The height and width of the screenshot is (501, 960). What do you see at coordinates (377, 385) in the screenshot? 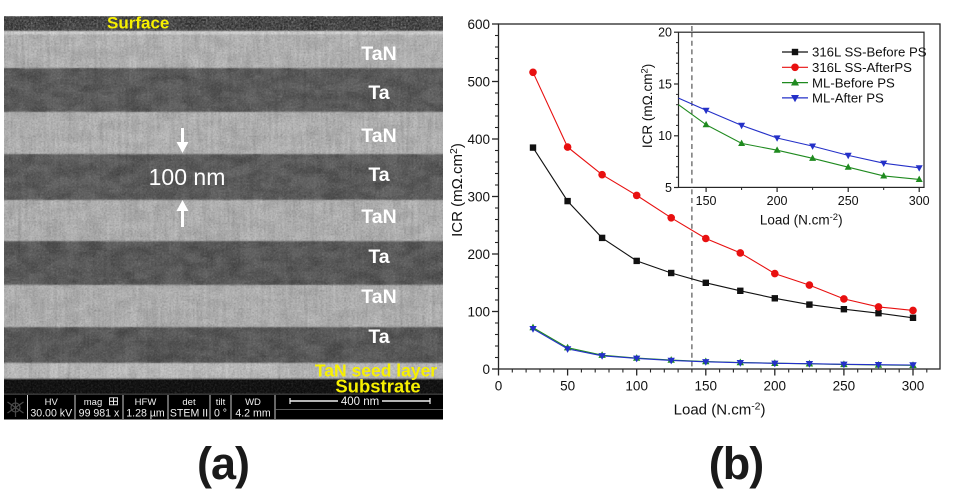
I see `svg-text: Substrate` at bounding box center [377, 385].